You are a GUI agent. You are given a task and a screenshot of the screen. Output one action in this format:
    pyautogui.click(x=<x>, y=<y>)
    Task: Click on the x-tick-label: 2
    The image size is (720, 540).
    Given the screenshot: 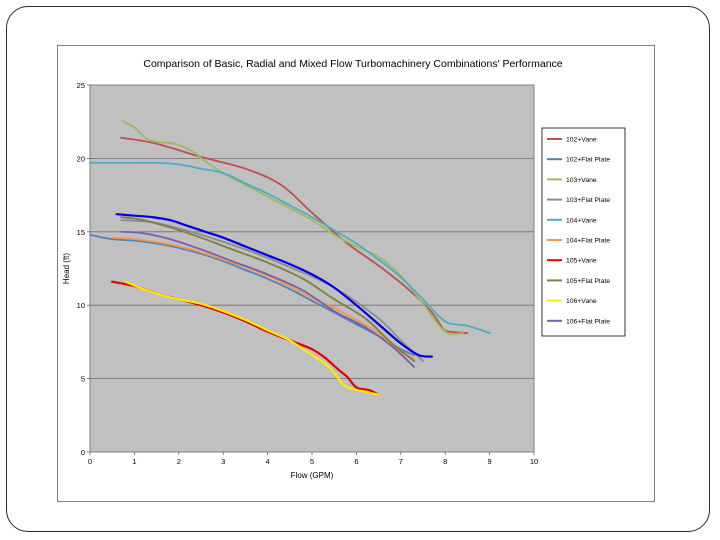 What is the action you would take?
    pyautogui.click(x=179, y=461)
    